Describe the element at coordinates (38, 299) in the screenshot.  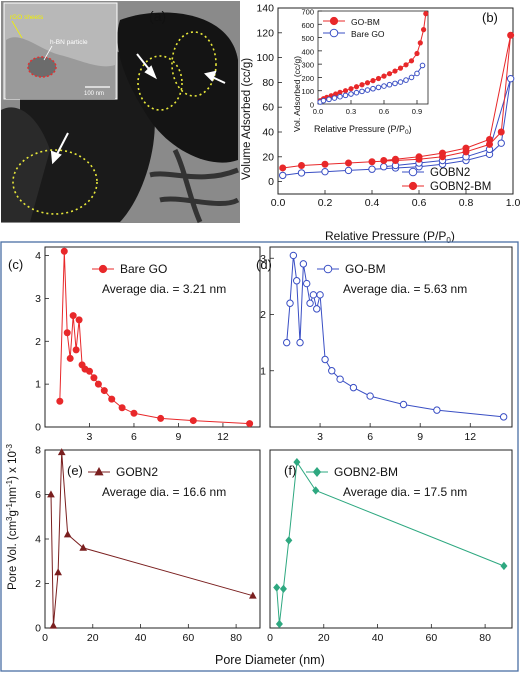
I see `y-tick-label: 3` at that location.